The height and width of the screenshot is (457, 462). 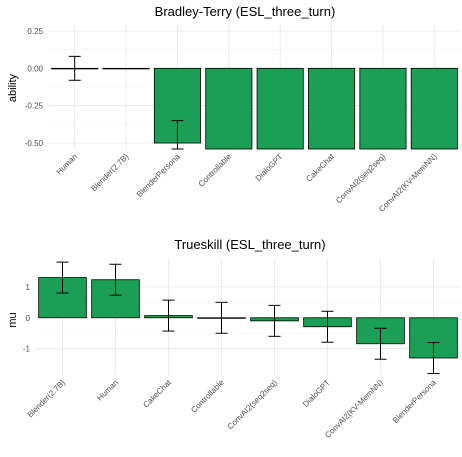 What do you see at coordinates (34, 143) in the screenshot?
I see `y-tick-label: -0.50` at bounding box center [34, 143].